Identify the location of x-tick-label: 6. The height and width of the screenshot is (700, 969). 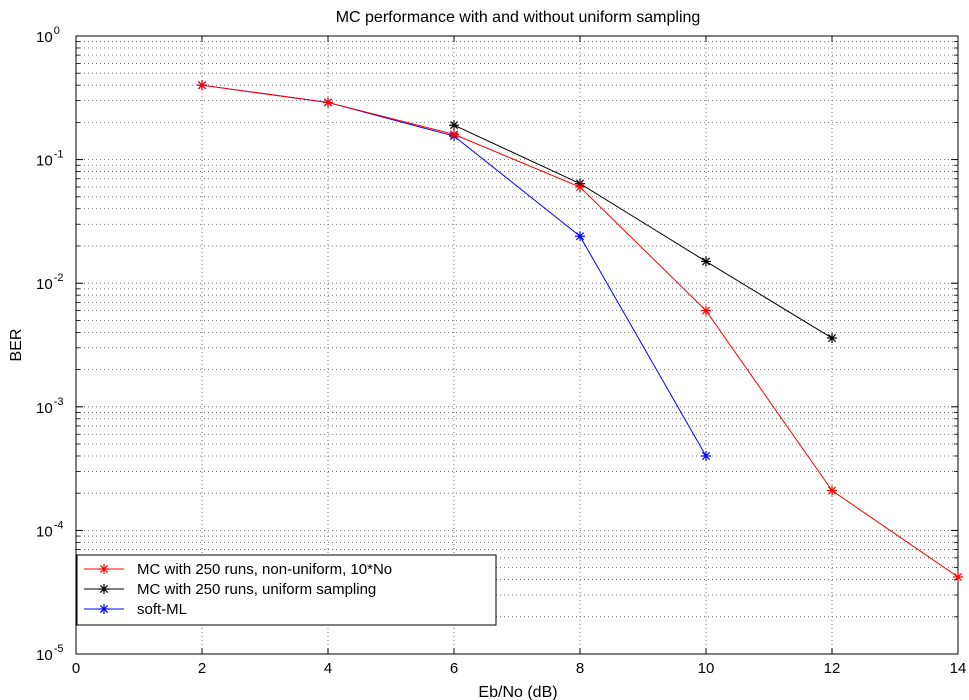
(454, 668).